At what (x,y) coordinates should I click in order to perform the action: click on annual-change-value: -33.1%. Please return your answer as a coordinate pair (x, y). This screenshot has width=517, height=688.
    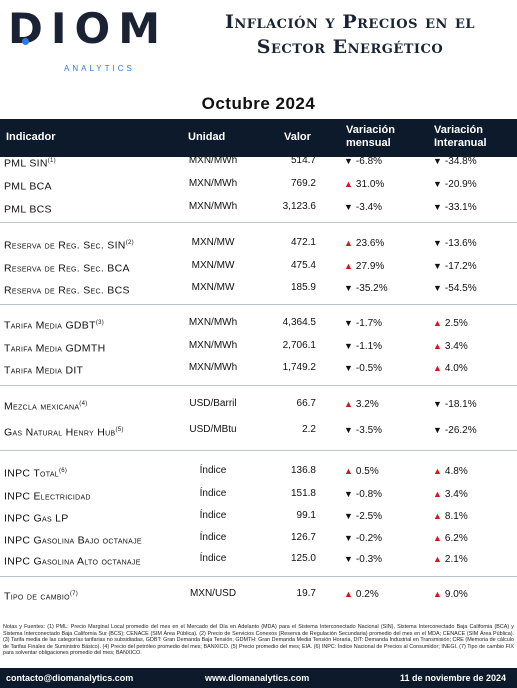
    Looking at the image, I should click on (460, 207).